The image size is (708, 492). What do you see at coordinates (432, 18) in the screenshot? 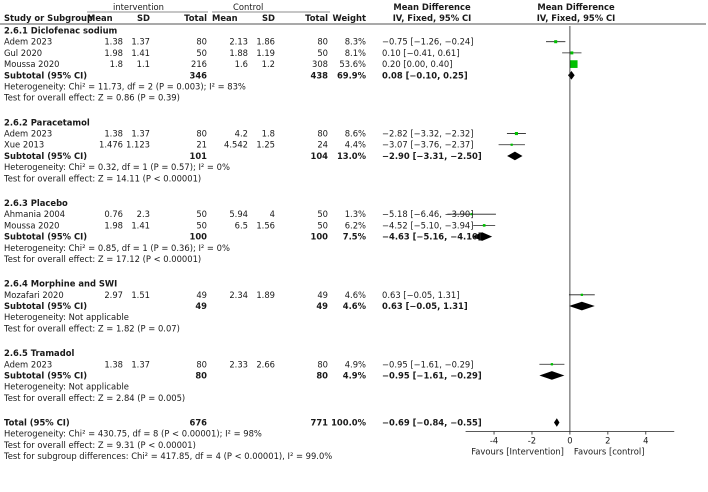
I see `md-column-method: IV, Fixed, 95% CI` at bounding box center [432, 18].